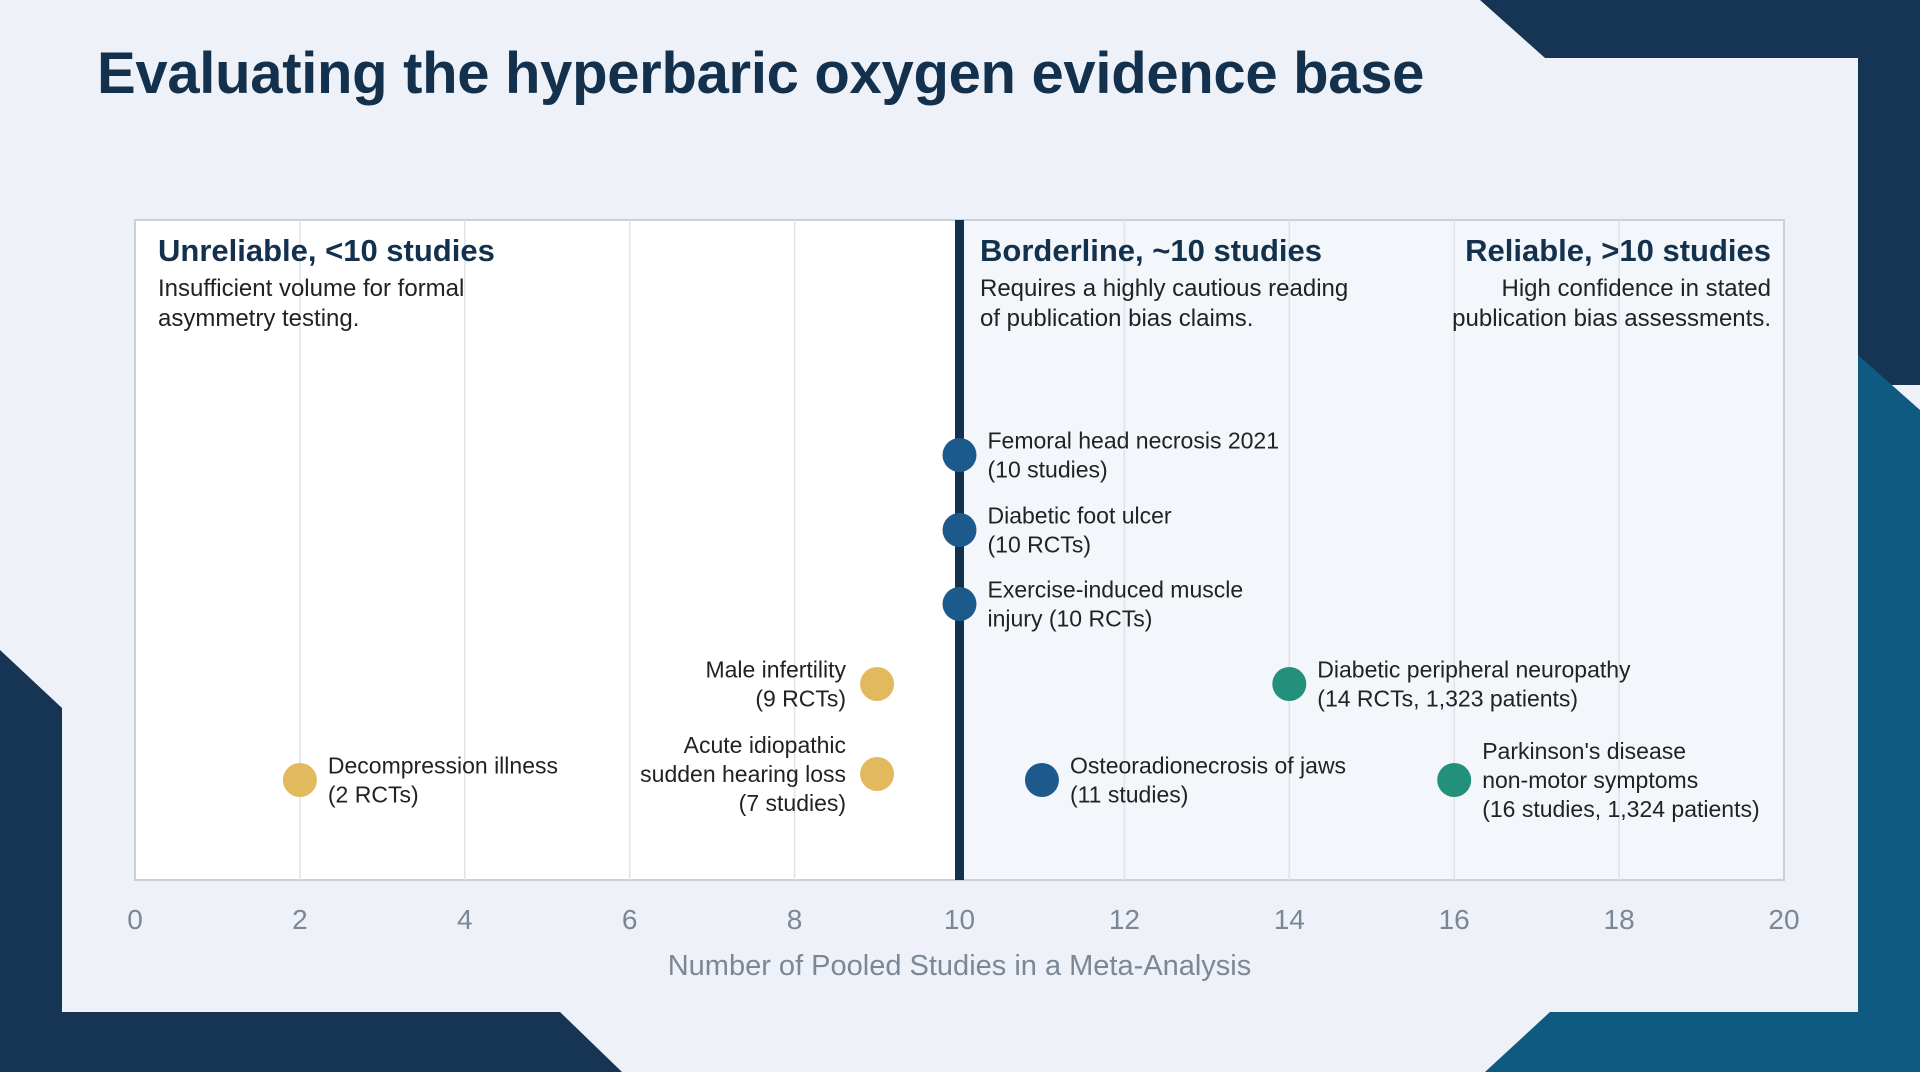 Image resolution: width=1920 pixels, height=1072 pixels. Describe the element at coordinates (765, 745) in the screenshot. I see `data-point-label: Acute idiopathic` at that location.